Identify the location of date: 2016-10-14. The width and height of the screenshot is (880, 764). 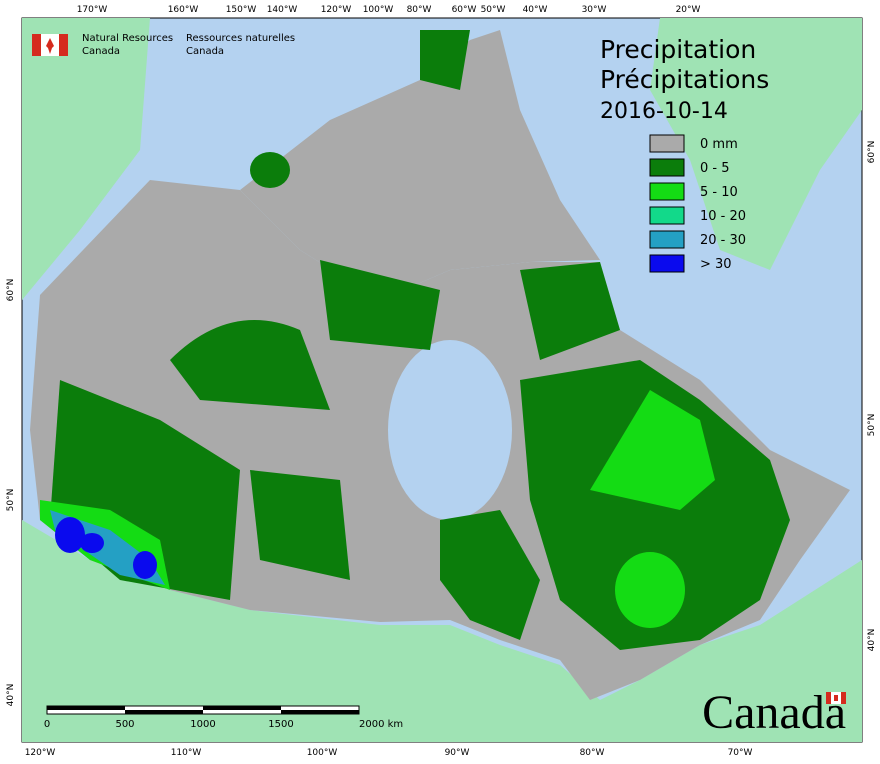
(664, 111).